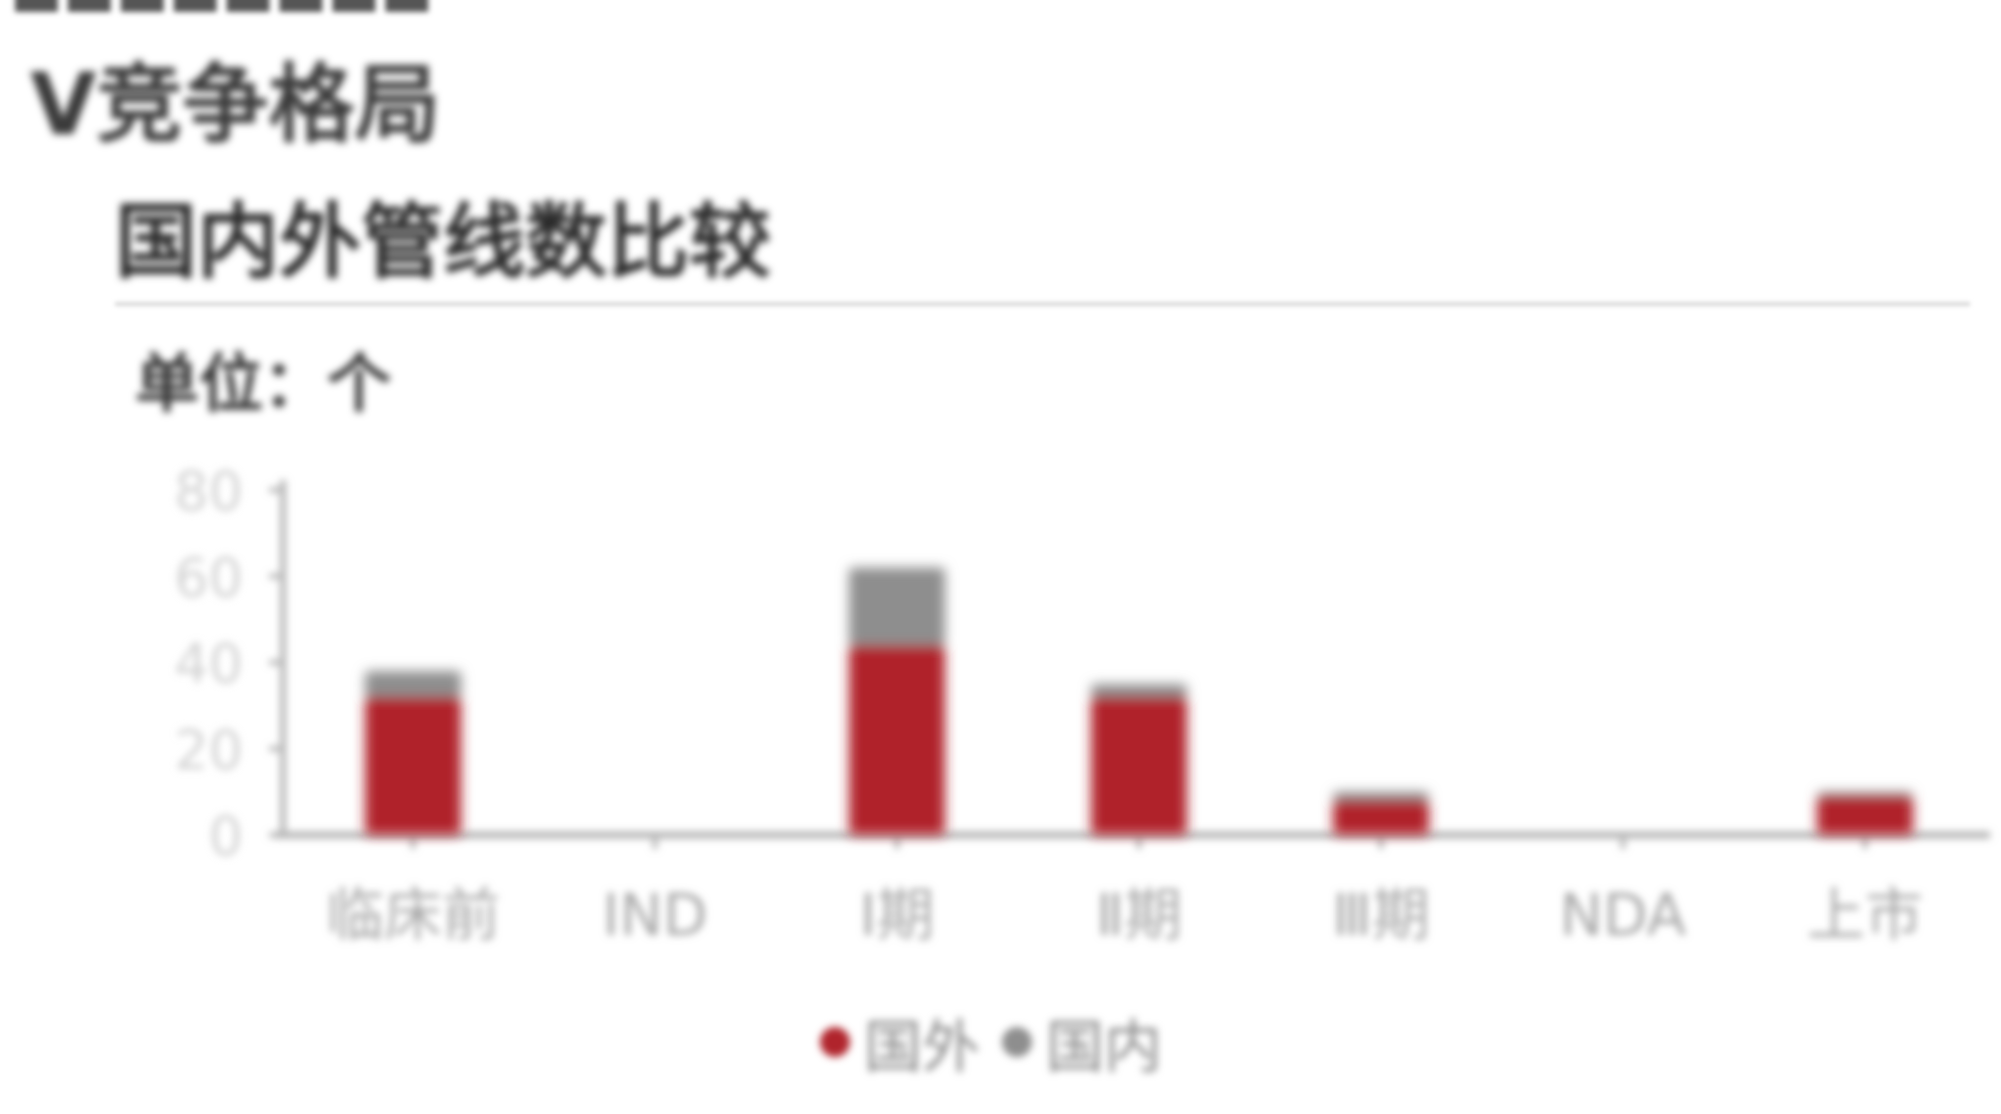 This screenshot has width=2001, height=1114. What do you see at coordinates (1017, 1042) in the screenshot?
I see `legend-swatch-domestic` at bounding box center [1017, 1042].